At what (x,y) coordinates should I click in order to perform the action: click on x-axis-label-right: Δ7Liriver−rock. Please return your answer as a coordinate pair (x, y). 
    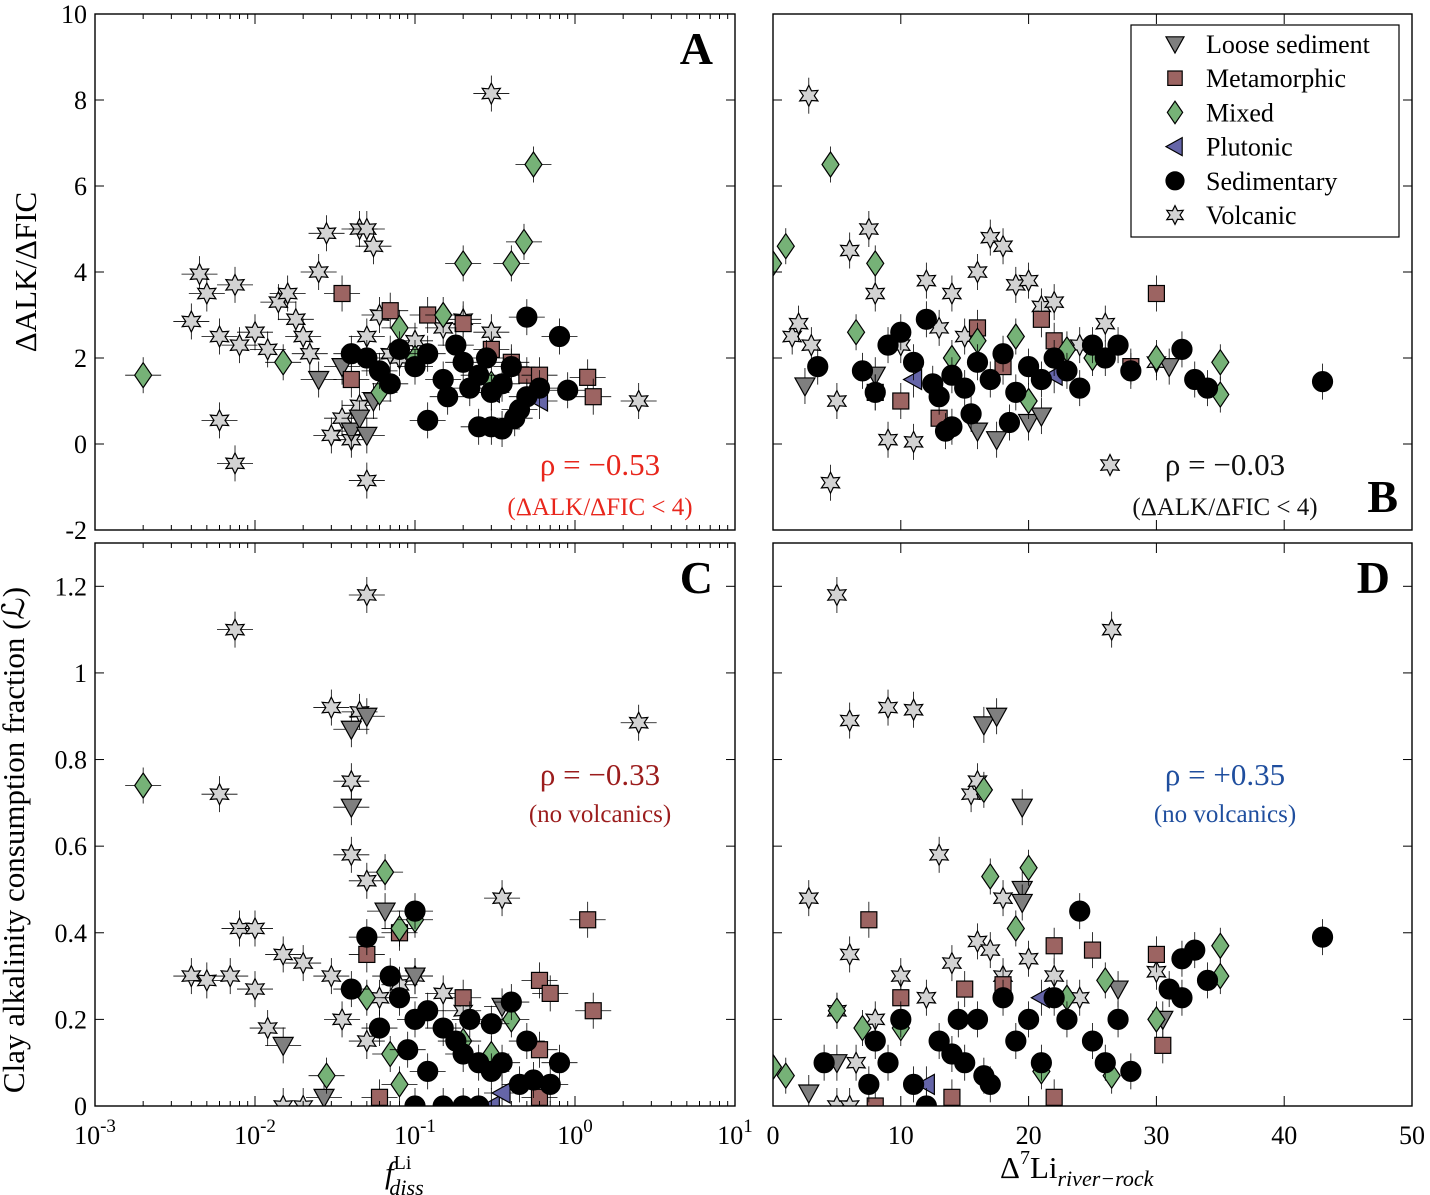
    Looking at the image, I should click on (1077, 1169).